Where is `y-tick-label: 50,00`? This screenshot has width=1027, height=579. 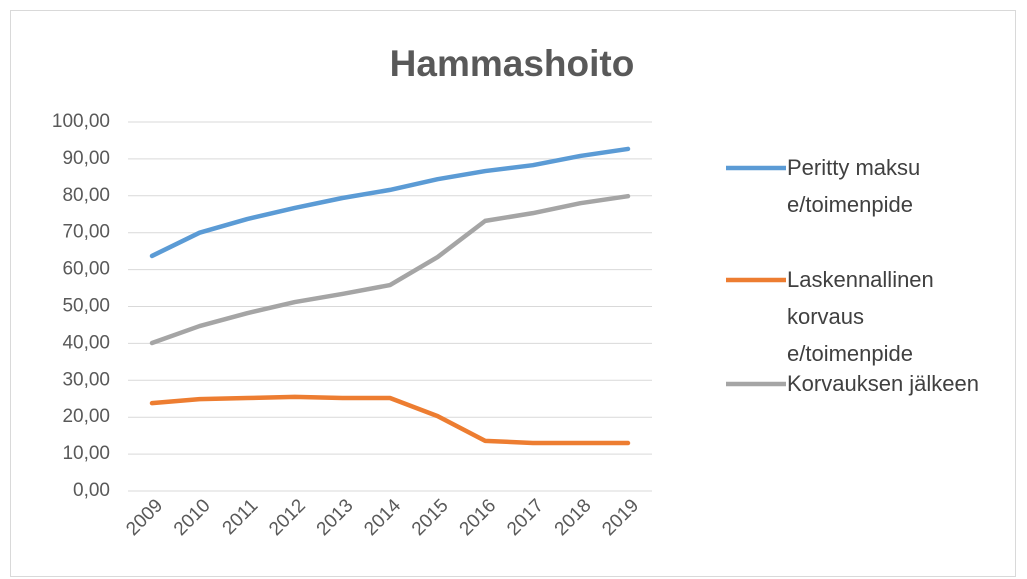
y-tick-label: 50,00 is located at coordinates (86, 306).